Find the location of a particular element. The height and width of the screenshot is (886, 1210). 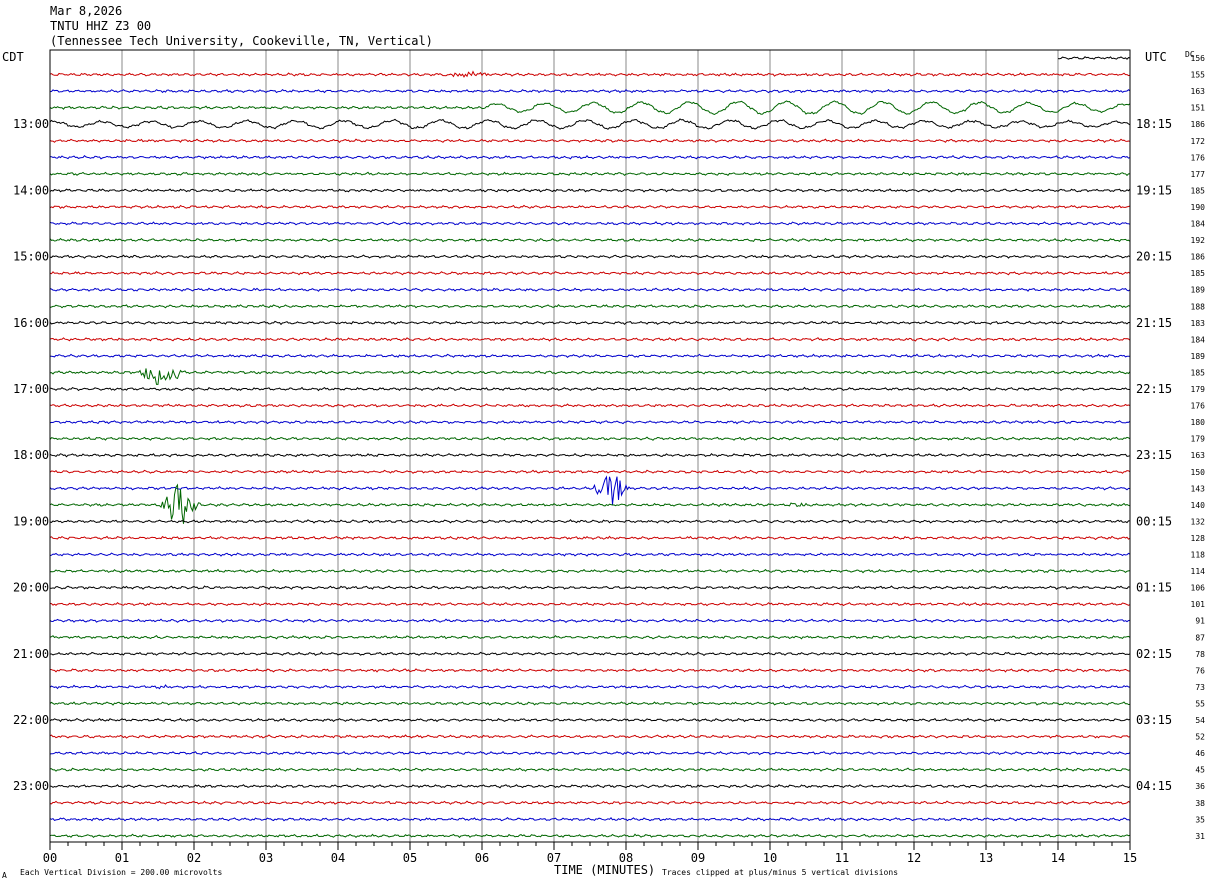

right-hour-label: 01:15 is located at coordinates (1154, 588).